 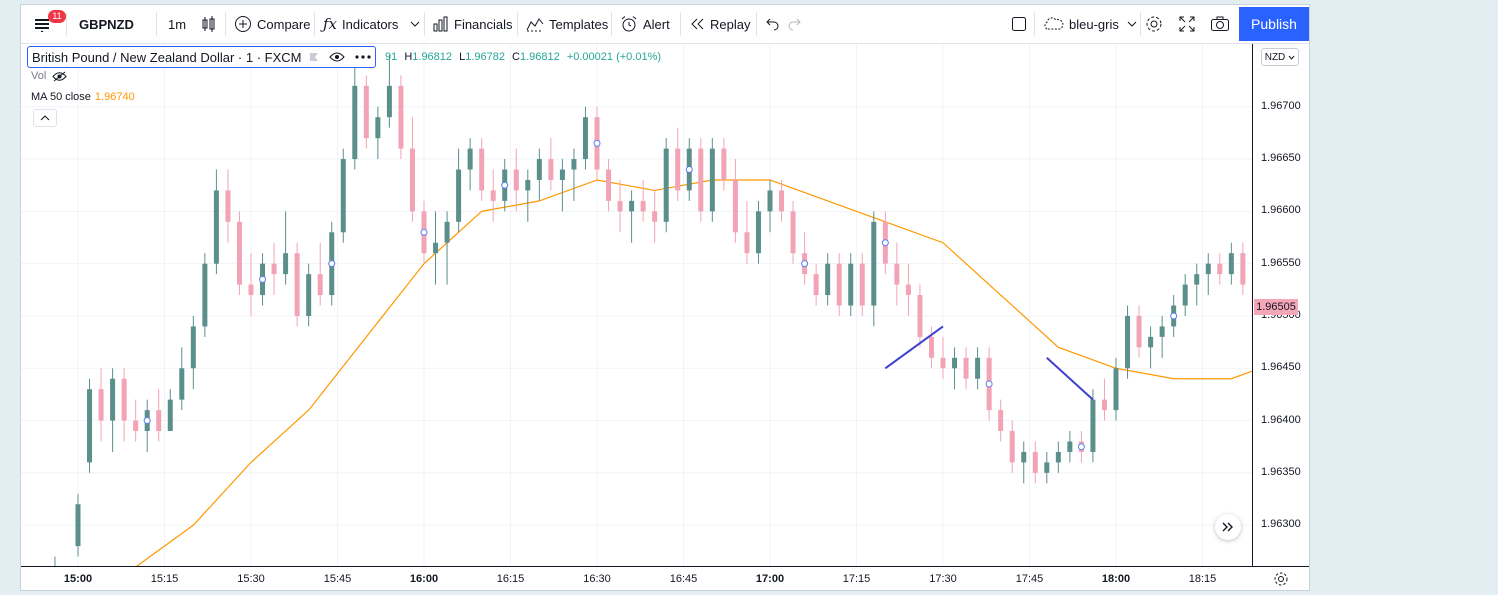 What do you see at coordinates (45, 118) in the screenshot?
I see `collapse-legend-button` at bounding box center [45, 118].